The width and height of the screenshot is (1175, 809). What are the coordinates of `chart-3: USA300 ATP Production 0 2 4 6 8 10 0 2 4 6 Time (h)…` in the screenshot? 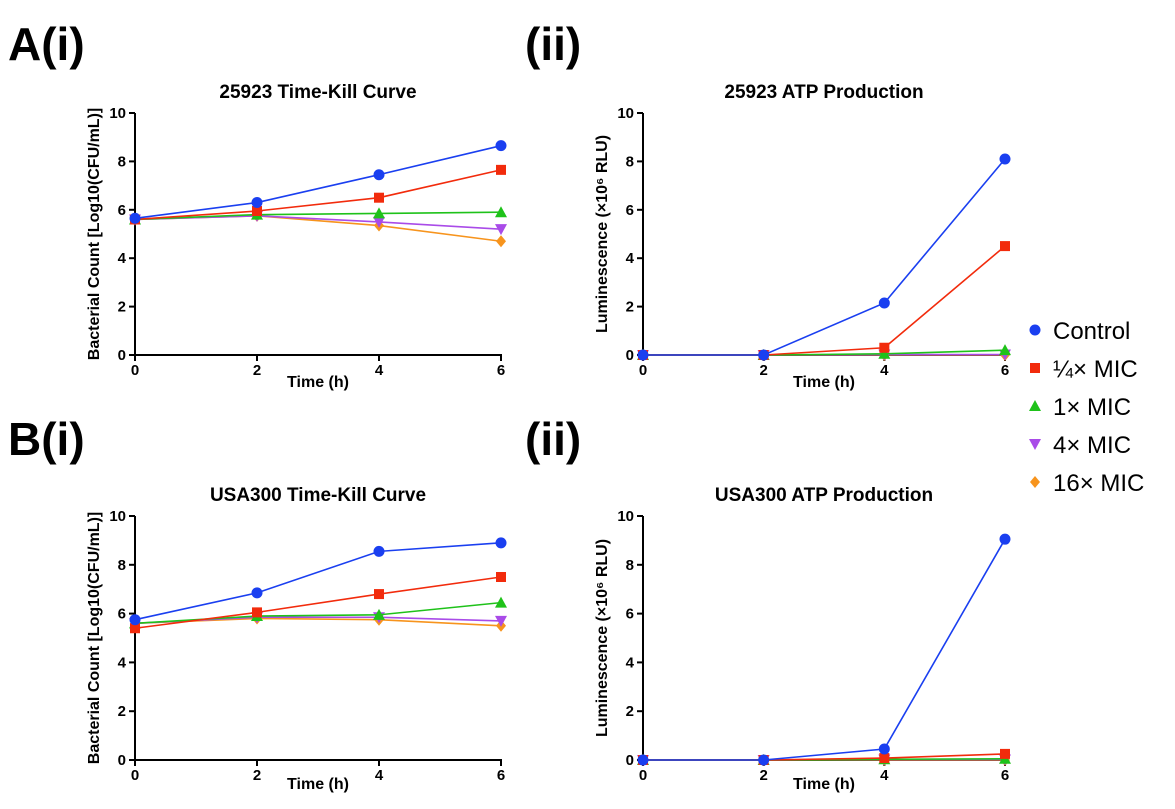 It's located at (802, 639).